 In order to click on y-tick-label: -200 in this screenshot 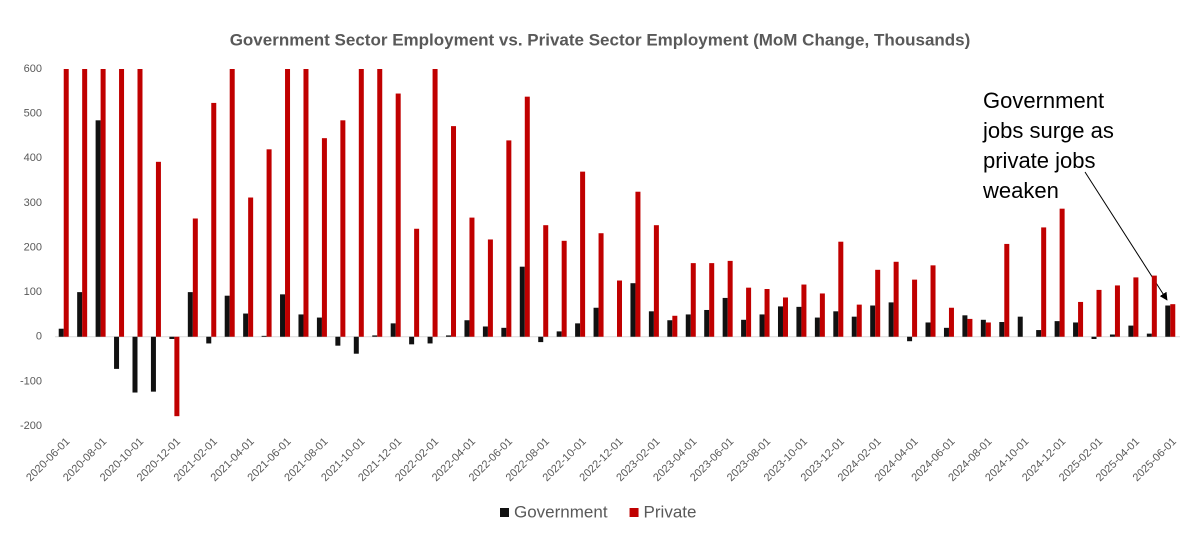, I will do `click(31, 426)`.